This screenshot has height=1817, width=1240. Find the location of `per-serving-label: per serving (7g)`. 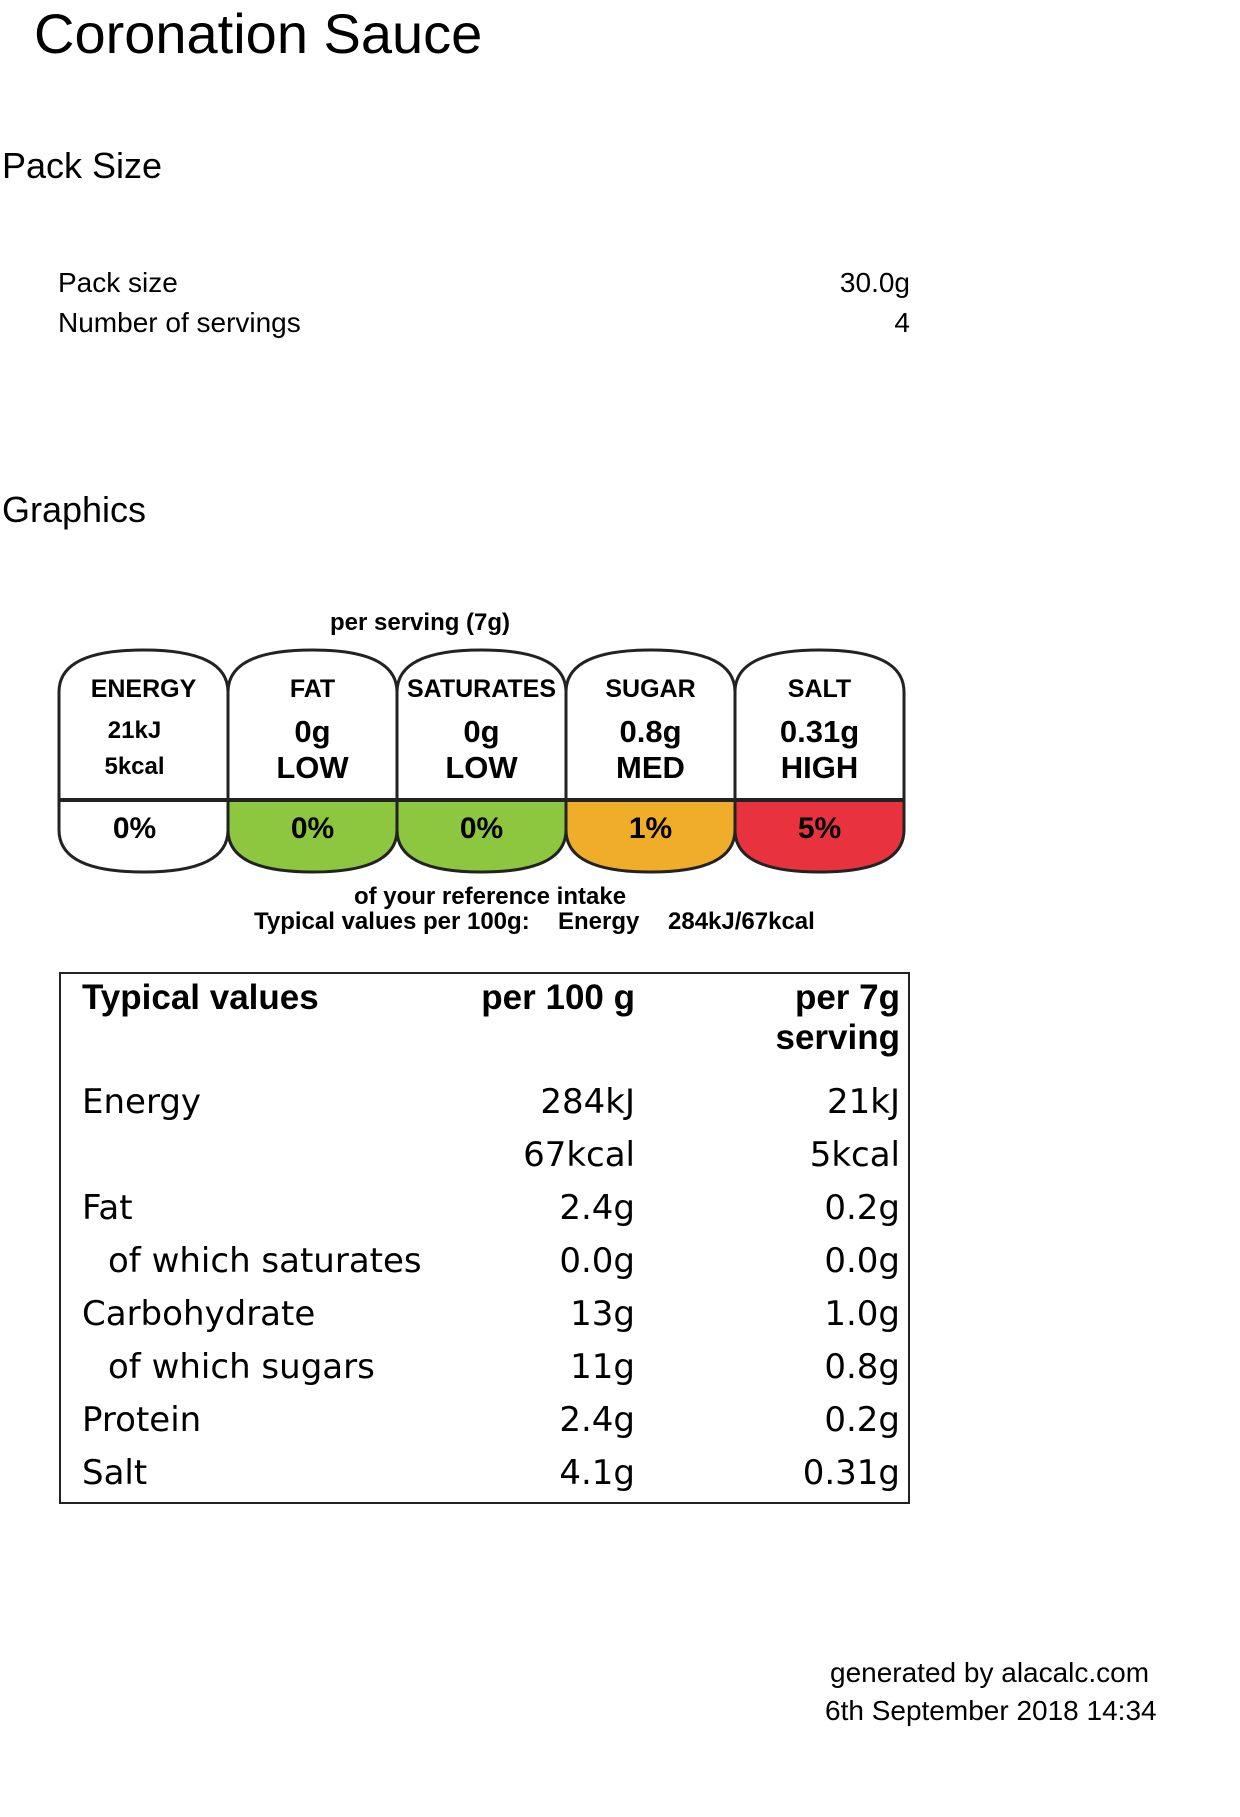

per-serving-label: per serving (7g) is located at coordinates (420, 622).